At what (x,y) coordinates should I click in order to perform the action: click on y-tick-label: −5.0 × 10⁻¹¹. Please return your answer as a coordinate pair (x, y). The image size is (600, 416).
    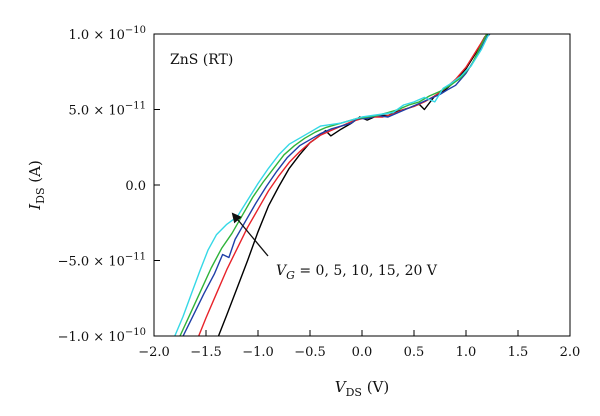
    Looking at the image, I should click on (102, 261).